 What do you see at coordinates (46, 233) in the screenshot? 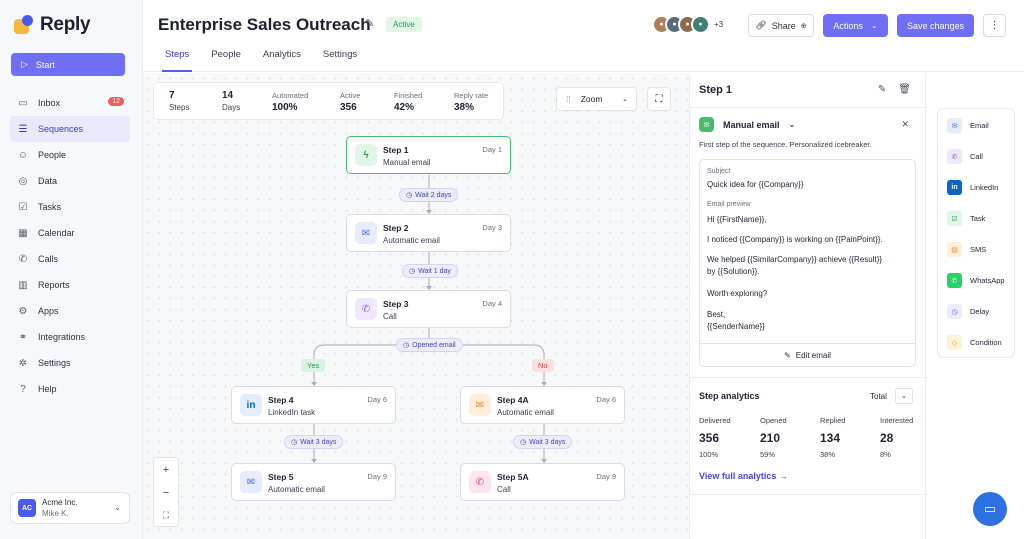
I see `sidebar-item-calendar: ▦ Calendar` at bounding box center [46, 233].